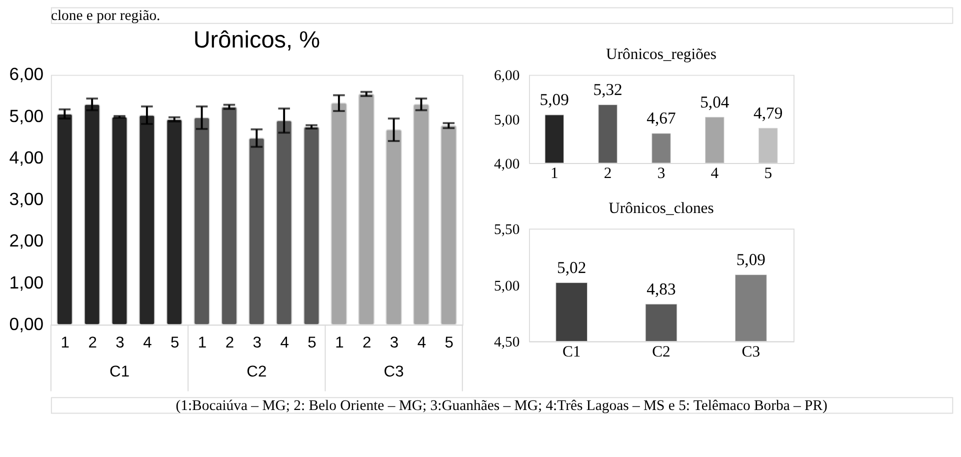 The width and height of the screenshot is (961, 457). What do you see at coordinates (105, 16) in the screenshot?
I see `text: clone e por região.` at bounding box center [105, 16].